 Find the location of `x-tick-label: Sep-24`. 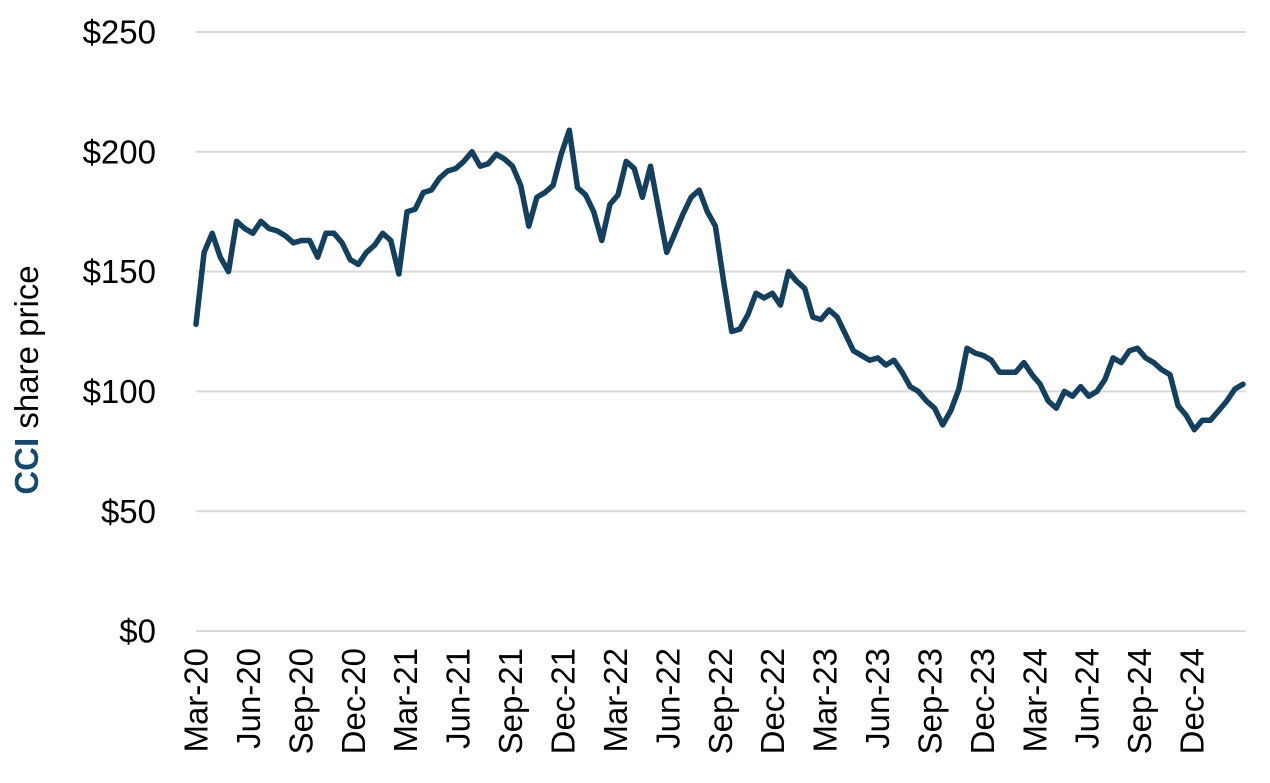

x-tick-label: Sep-24 is located at coordinates (1139, 701).